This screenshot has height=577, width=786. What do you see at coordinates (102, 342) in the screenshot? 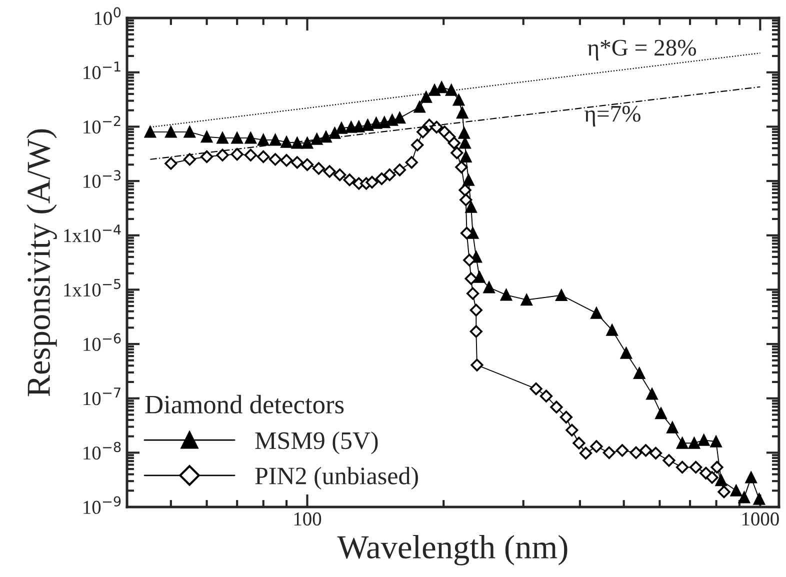
I see `y-tick-label: 10$^{−6}$` at bounding box center [102, 342].